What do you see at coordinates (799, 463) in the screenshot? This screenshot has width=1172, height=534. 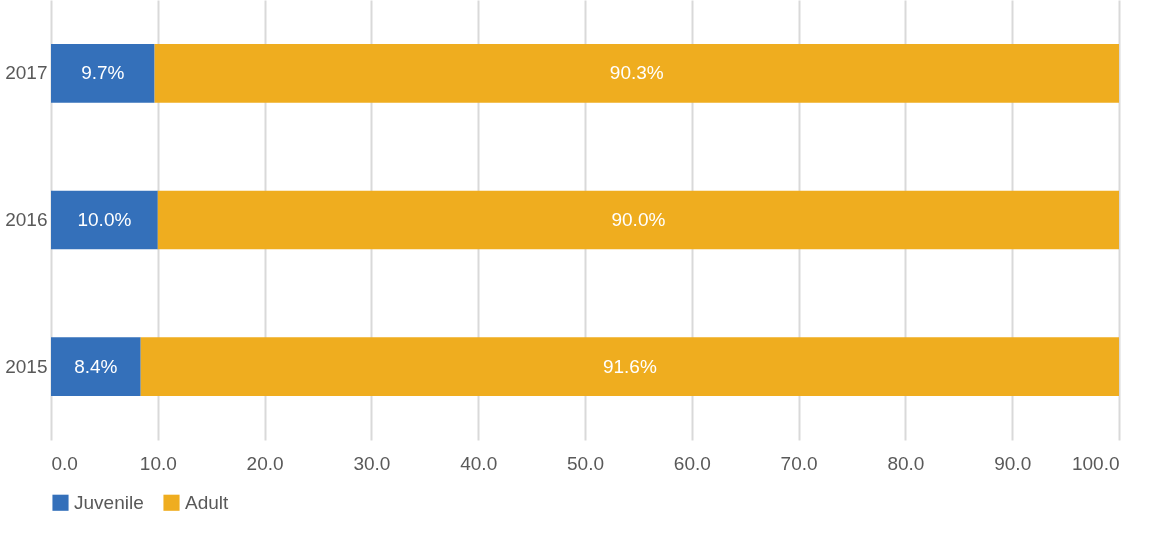 I see `x-tick-label: 70.0` at bounding box center [799, 463].